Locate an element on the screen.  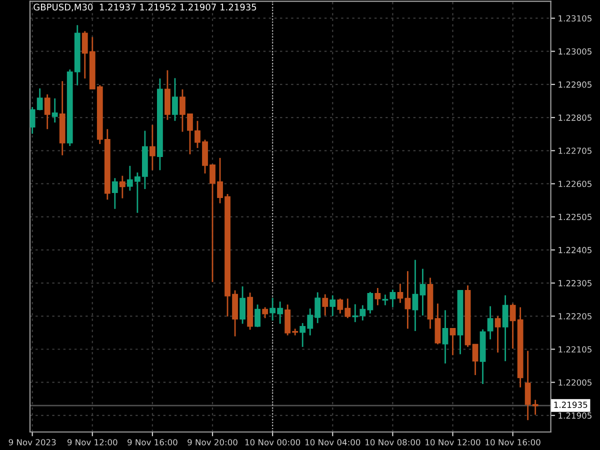
y-tick-label: 1.22805 is located at coordinates (575, 117).